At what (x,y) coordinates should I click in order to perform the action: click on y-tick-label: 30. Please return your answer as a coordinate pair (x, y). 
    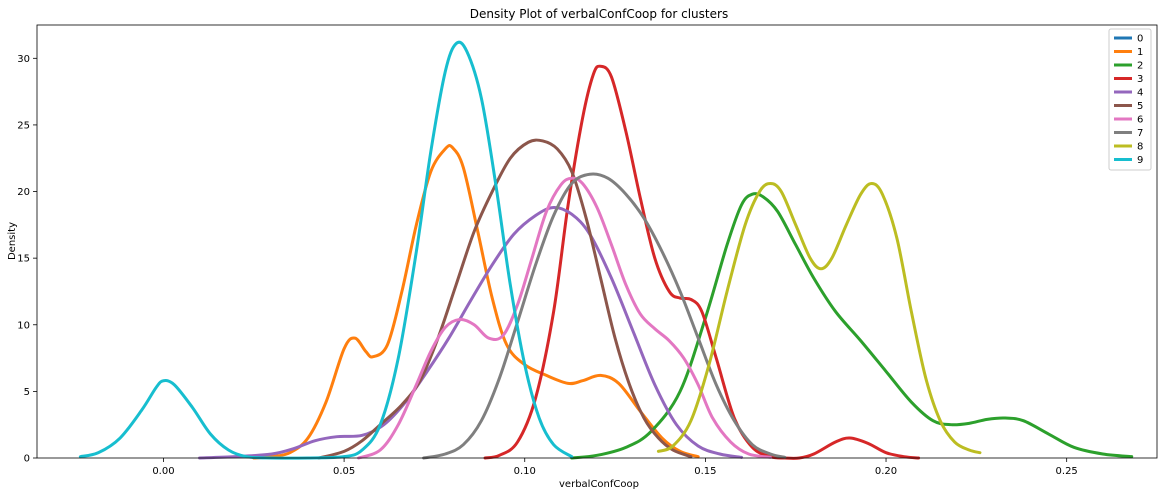
    Looking at the image, I should click on (23, 59).